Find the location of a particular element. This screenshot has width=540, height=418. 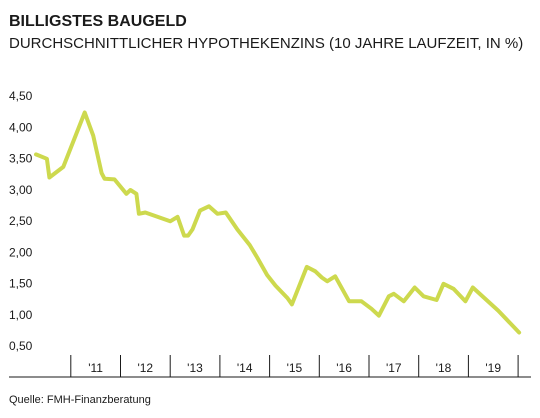

y-tick-label: 1,50 is located at coordinates (21, 284).